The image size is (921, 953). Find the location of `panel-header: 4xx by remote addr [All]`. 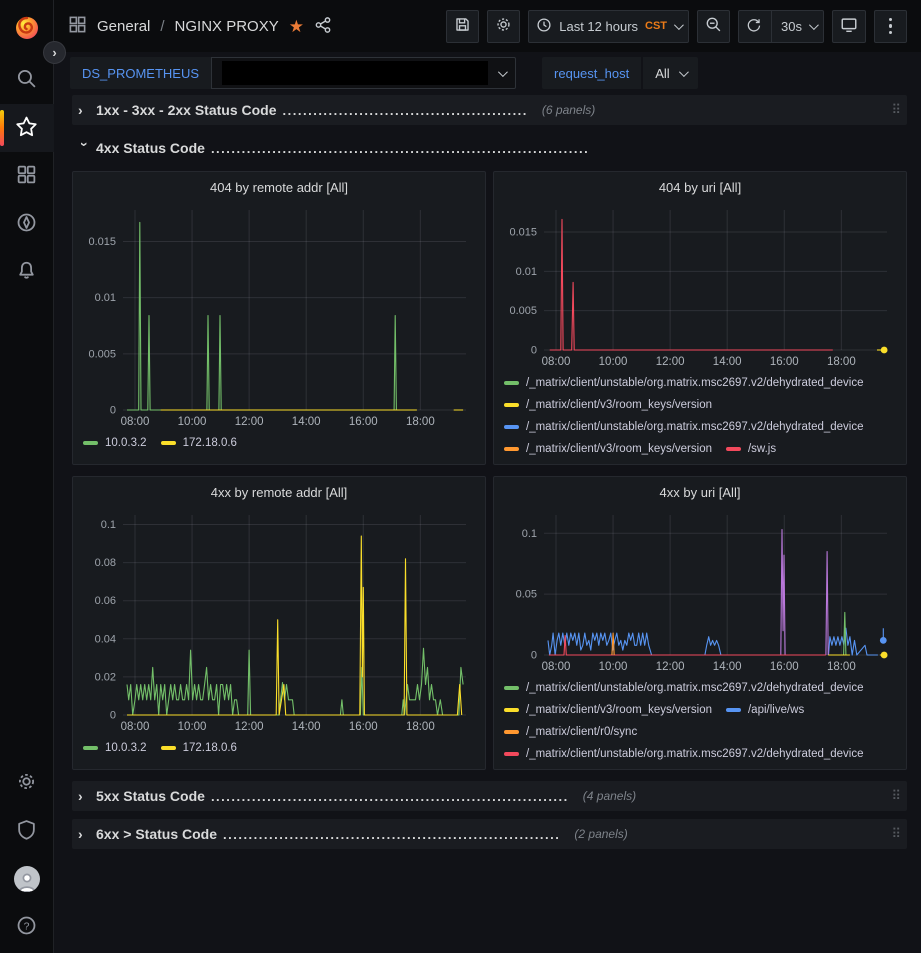

panel-header: 4xx by remote addr [All] is located at coordinates (279, 492).